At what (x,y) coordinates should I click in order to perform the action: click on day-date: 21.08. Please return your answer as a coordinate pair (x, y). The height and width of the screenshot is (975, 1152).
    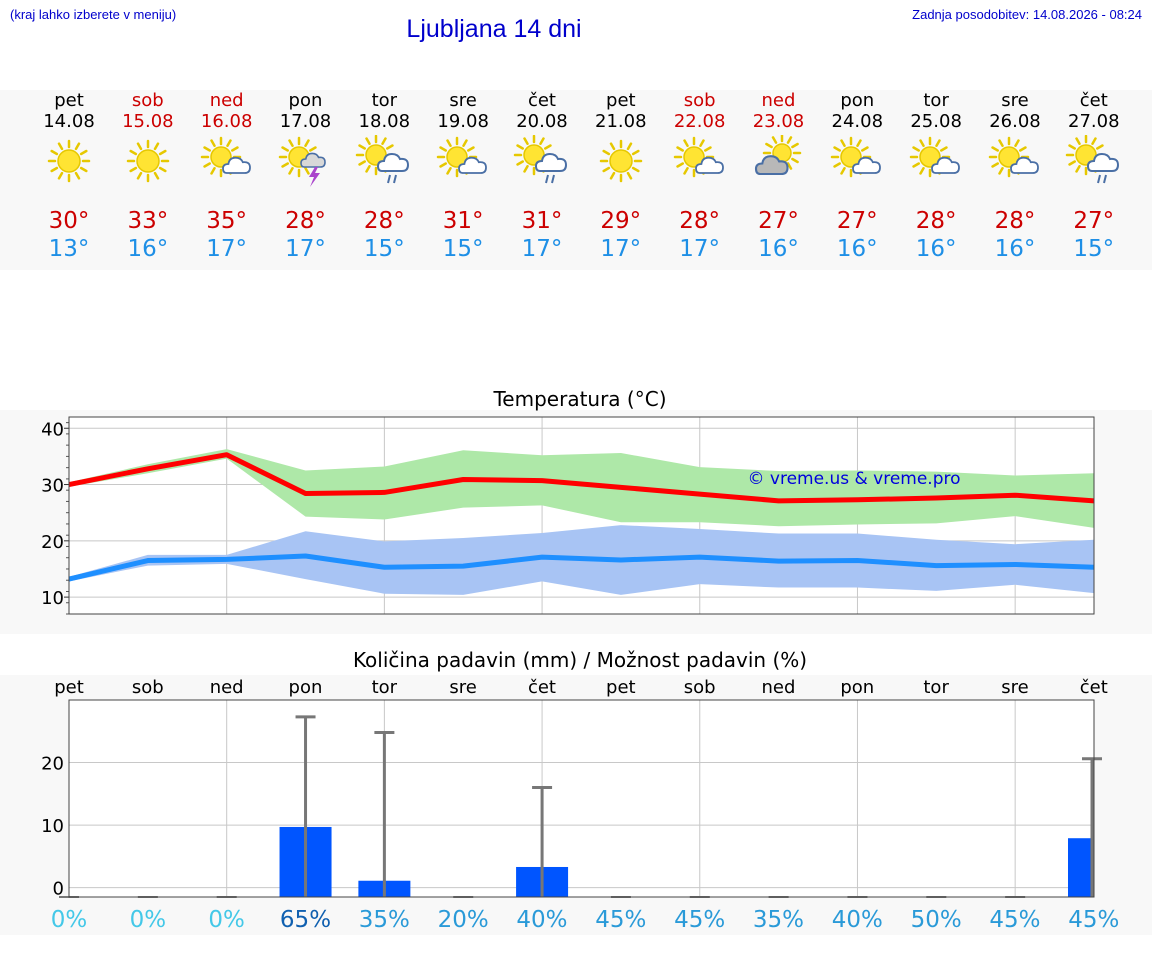
    Looking at the image, I should click on (621, 121).